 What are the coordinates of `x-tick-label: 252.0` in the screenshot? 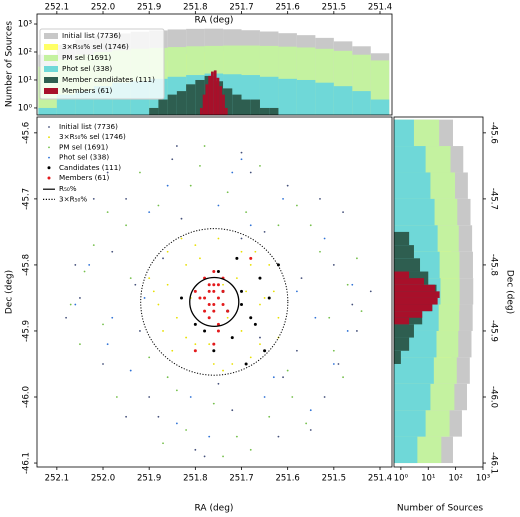 It's located at (103, 8).